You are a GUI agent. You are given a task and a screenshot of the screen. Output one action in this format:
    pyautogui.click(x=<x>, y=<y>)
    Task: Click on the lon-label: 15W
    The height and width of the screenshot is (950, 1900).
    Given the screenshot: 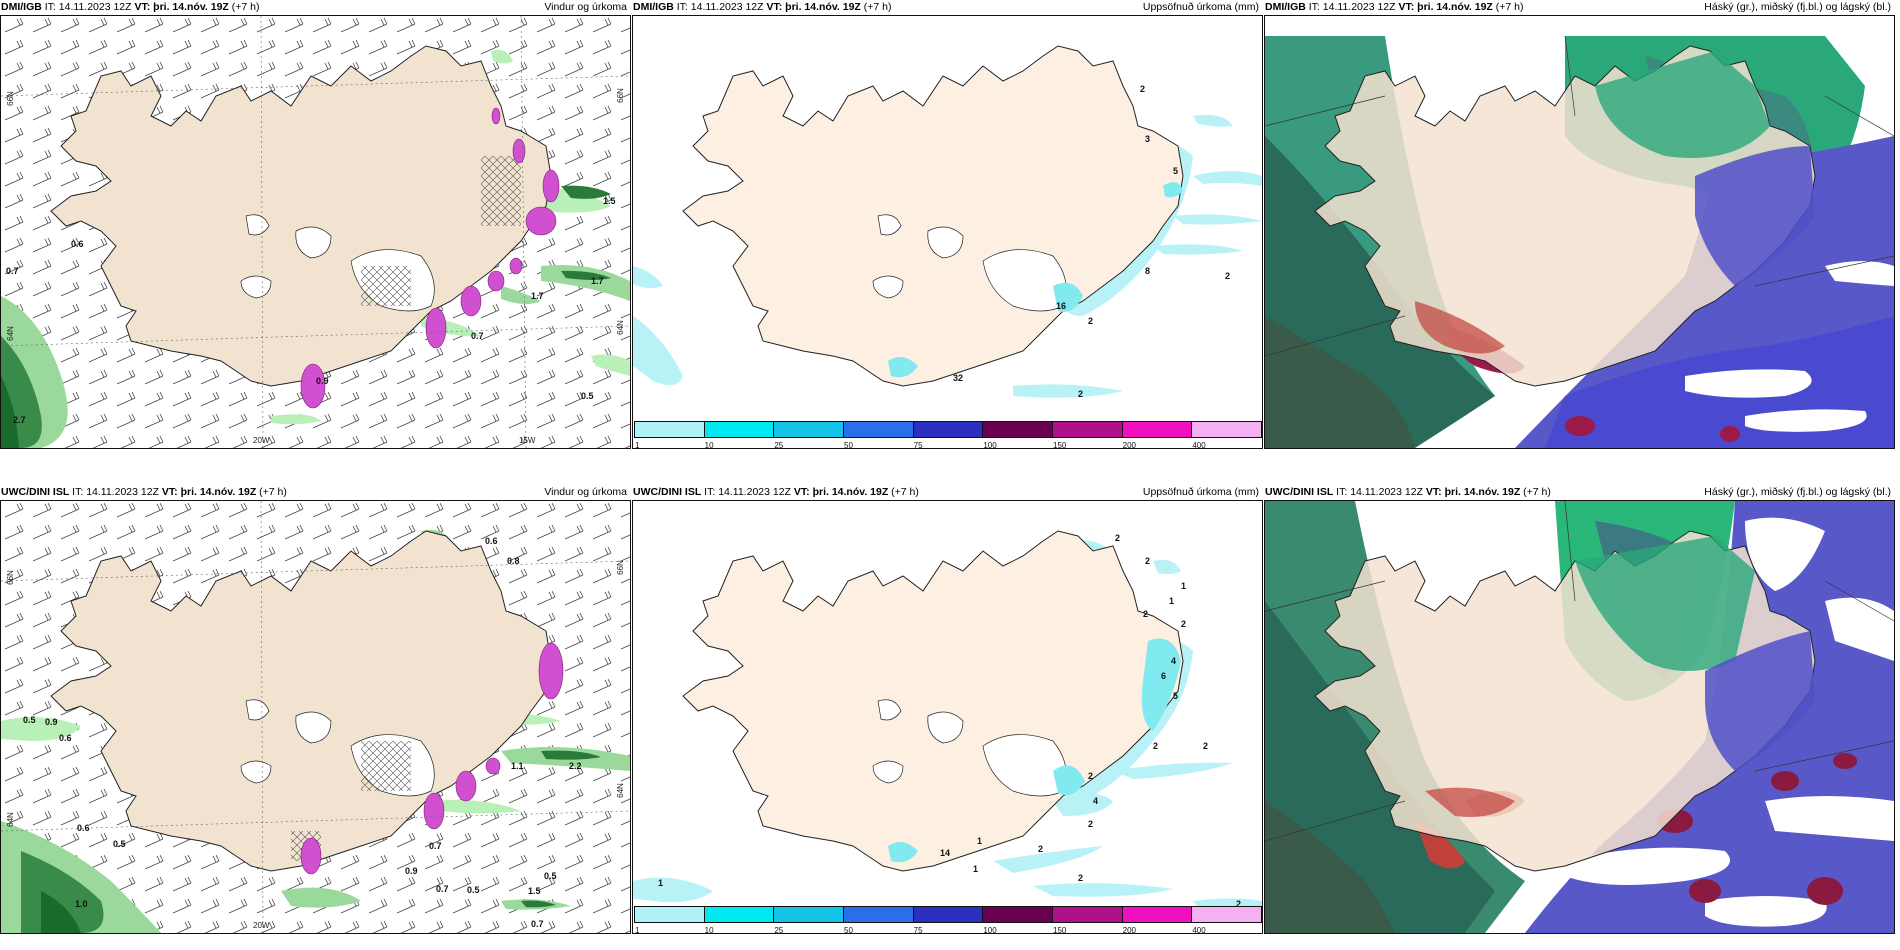 What is the action you would take?
    pyautogui.click(x=527, y=440)
    